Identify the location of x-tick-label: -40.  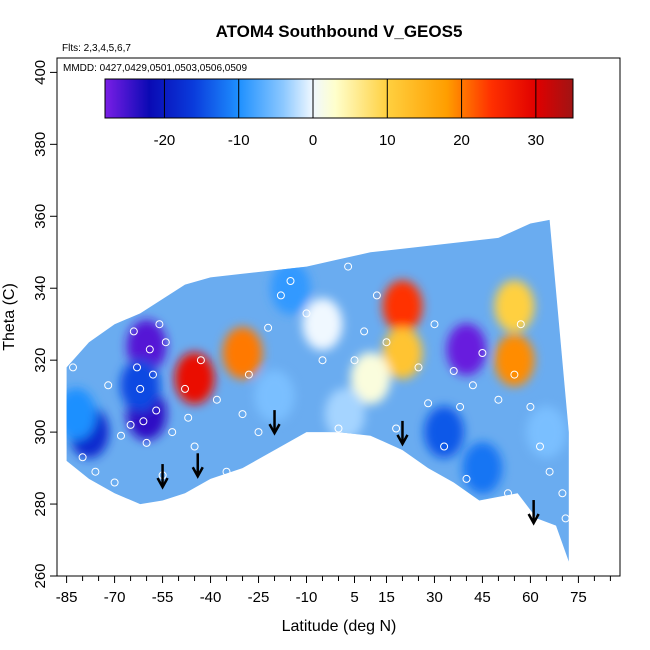
(211, 597).